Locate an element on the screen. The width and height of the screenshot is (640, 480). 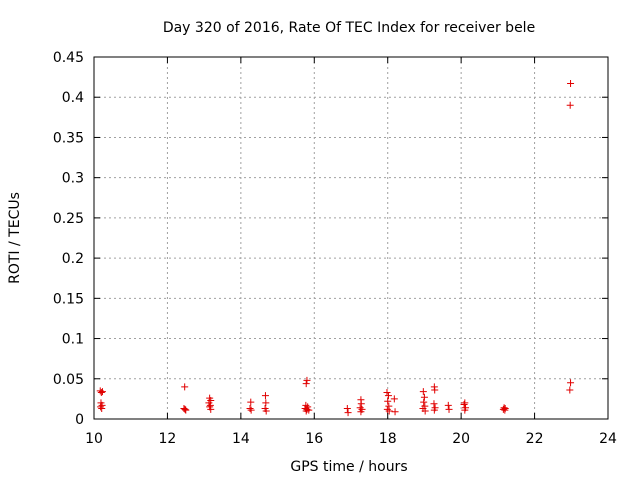
y-tick-label: 0.25 is located at coordinates (68, 219).